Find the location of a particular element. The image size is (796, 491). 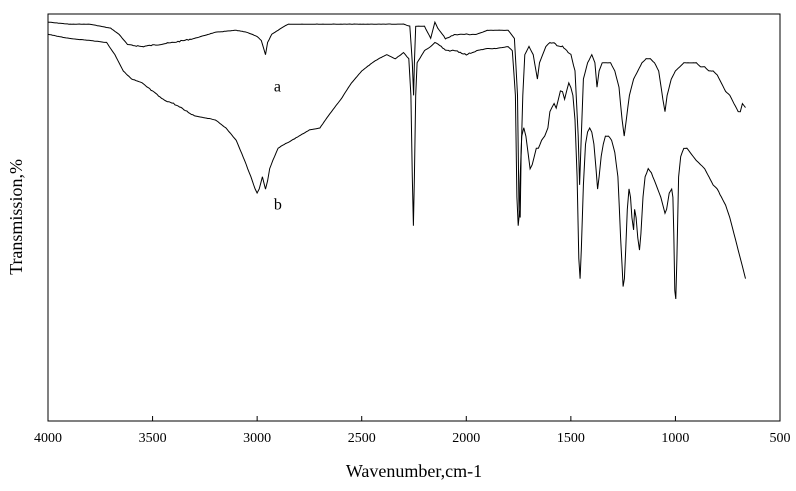

x-tick-label: 2000 is located at coordinates (466, 438).